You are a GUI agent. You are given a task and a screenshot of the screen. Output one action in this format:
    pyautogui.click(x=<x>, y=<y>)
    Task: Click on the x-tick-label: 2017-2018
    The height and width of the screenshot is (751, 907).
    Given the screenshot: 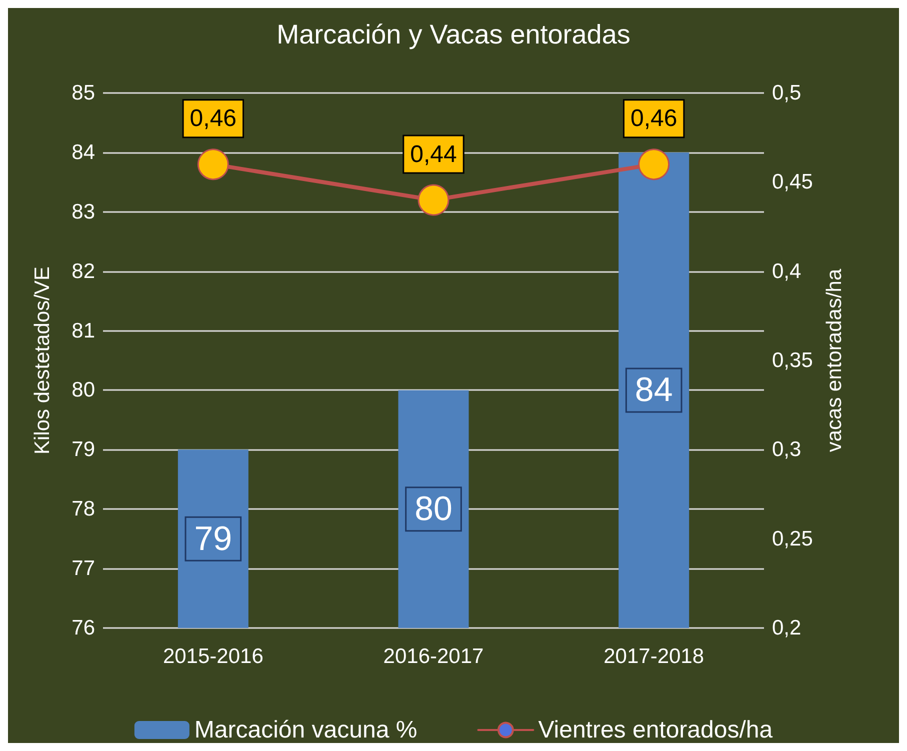 What is the action you would take?
    pyautogui.click(x=654, y=656)
    